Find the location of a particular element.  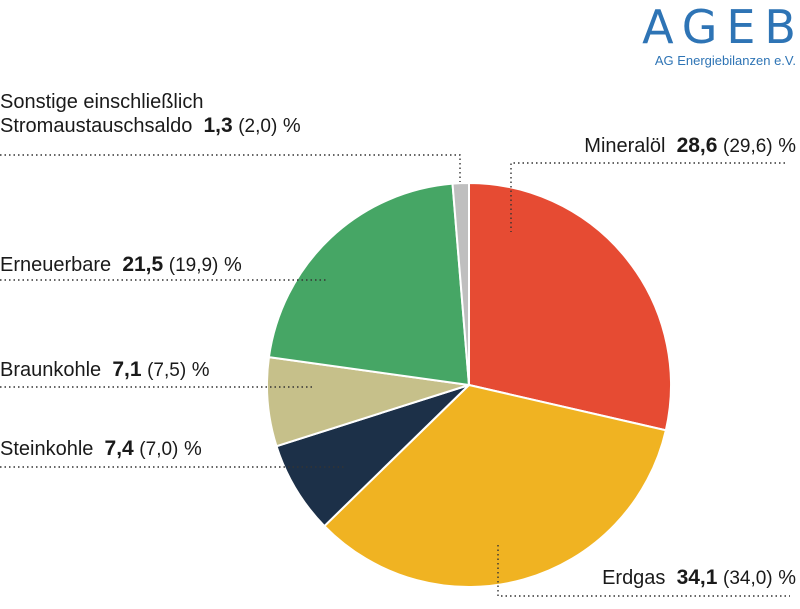

label-braunkohle: Braunkohle 7,1 (7,5) % is located at coordinates (105, 370).